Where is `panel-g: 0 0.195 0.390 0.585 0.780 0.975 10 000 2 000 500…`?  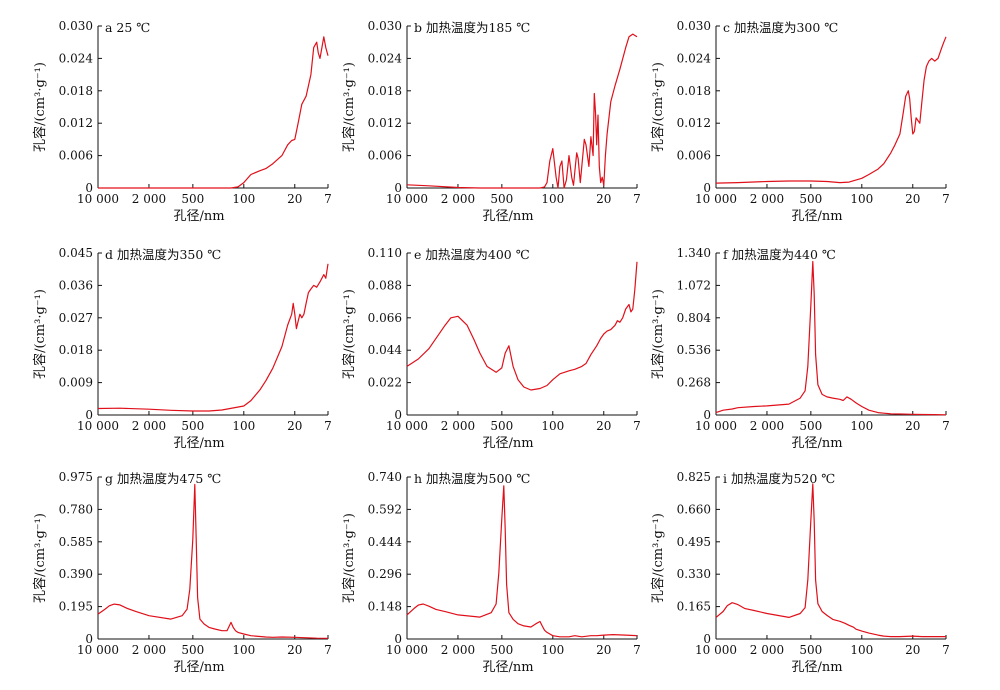 panel-g: 0 0.195 0.390 0.585 0.780 0.975 10 000 2 000 500… is located at coordinates (182, 572).